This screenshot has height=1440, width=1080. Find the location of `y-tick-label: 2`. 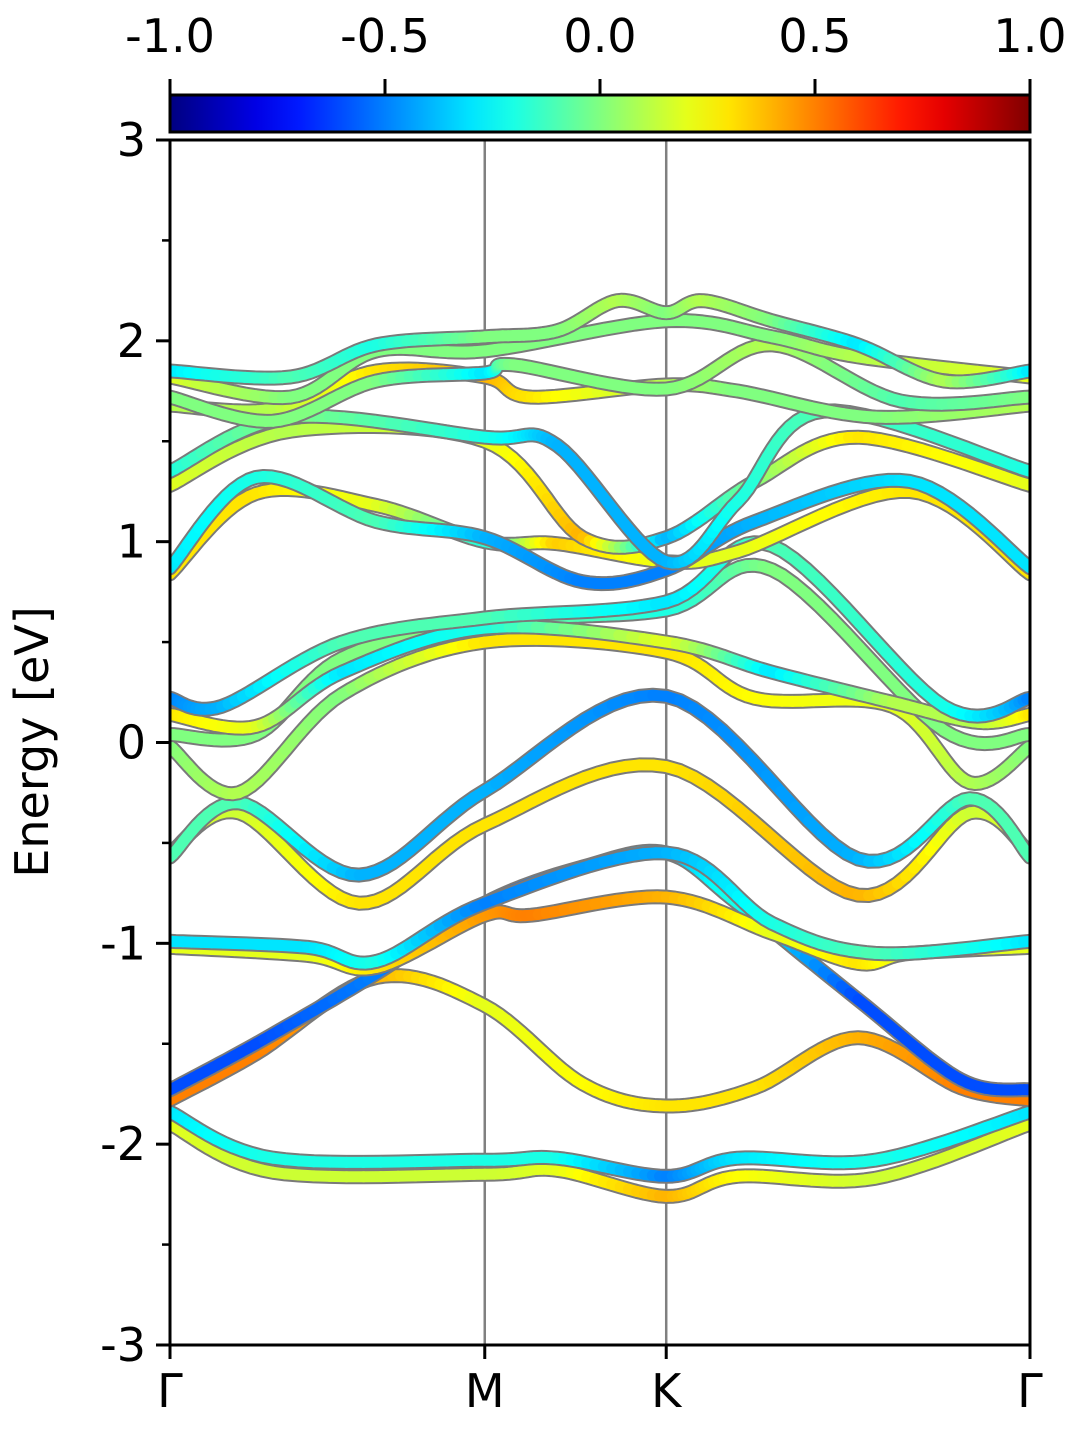

y-tick-label: 2 is located at coordinates (131, 341).